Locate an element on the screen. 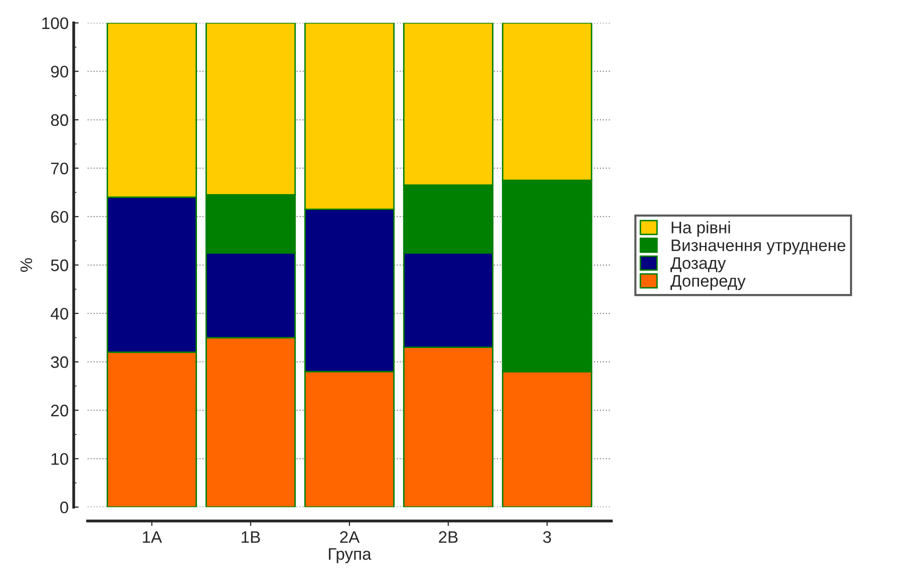 The height and width of the screenshot is (573, 903). y-tick-label: 40 is located at coordinates (59, 314).